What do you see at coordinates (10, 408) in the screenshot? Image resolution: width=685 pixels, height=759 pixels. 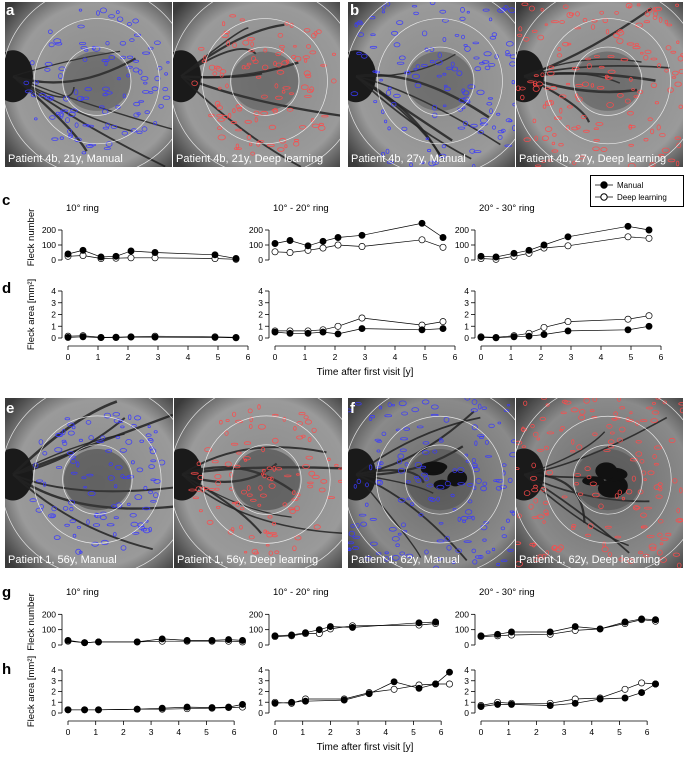 I see `panel-letter-e: e` at bounding box center [10, 408].